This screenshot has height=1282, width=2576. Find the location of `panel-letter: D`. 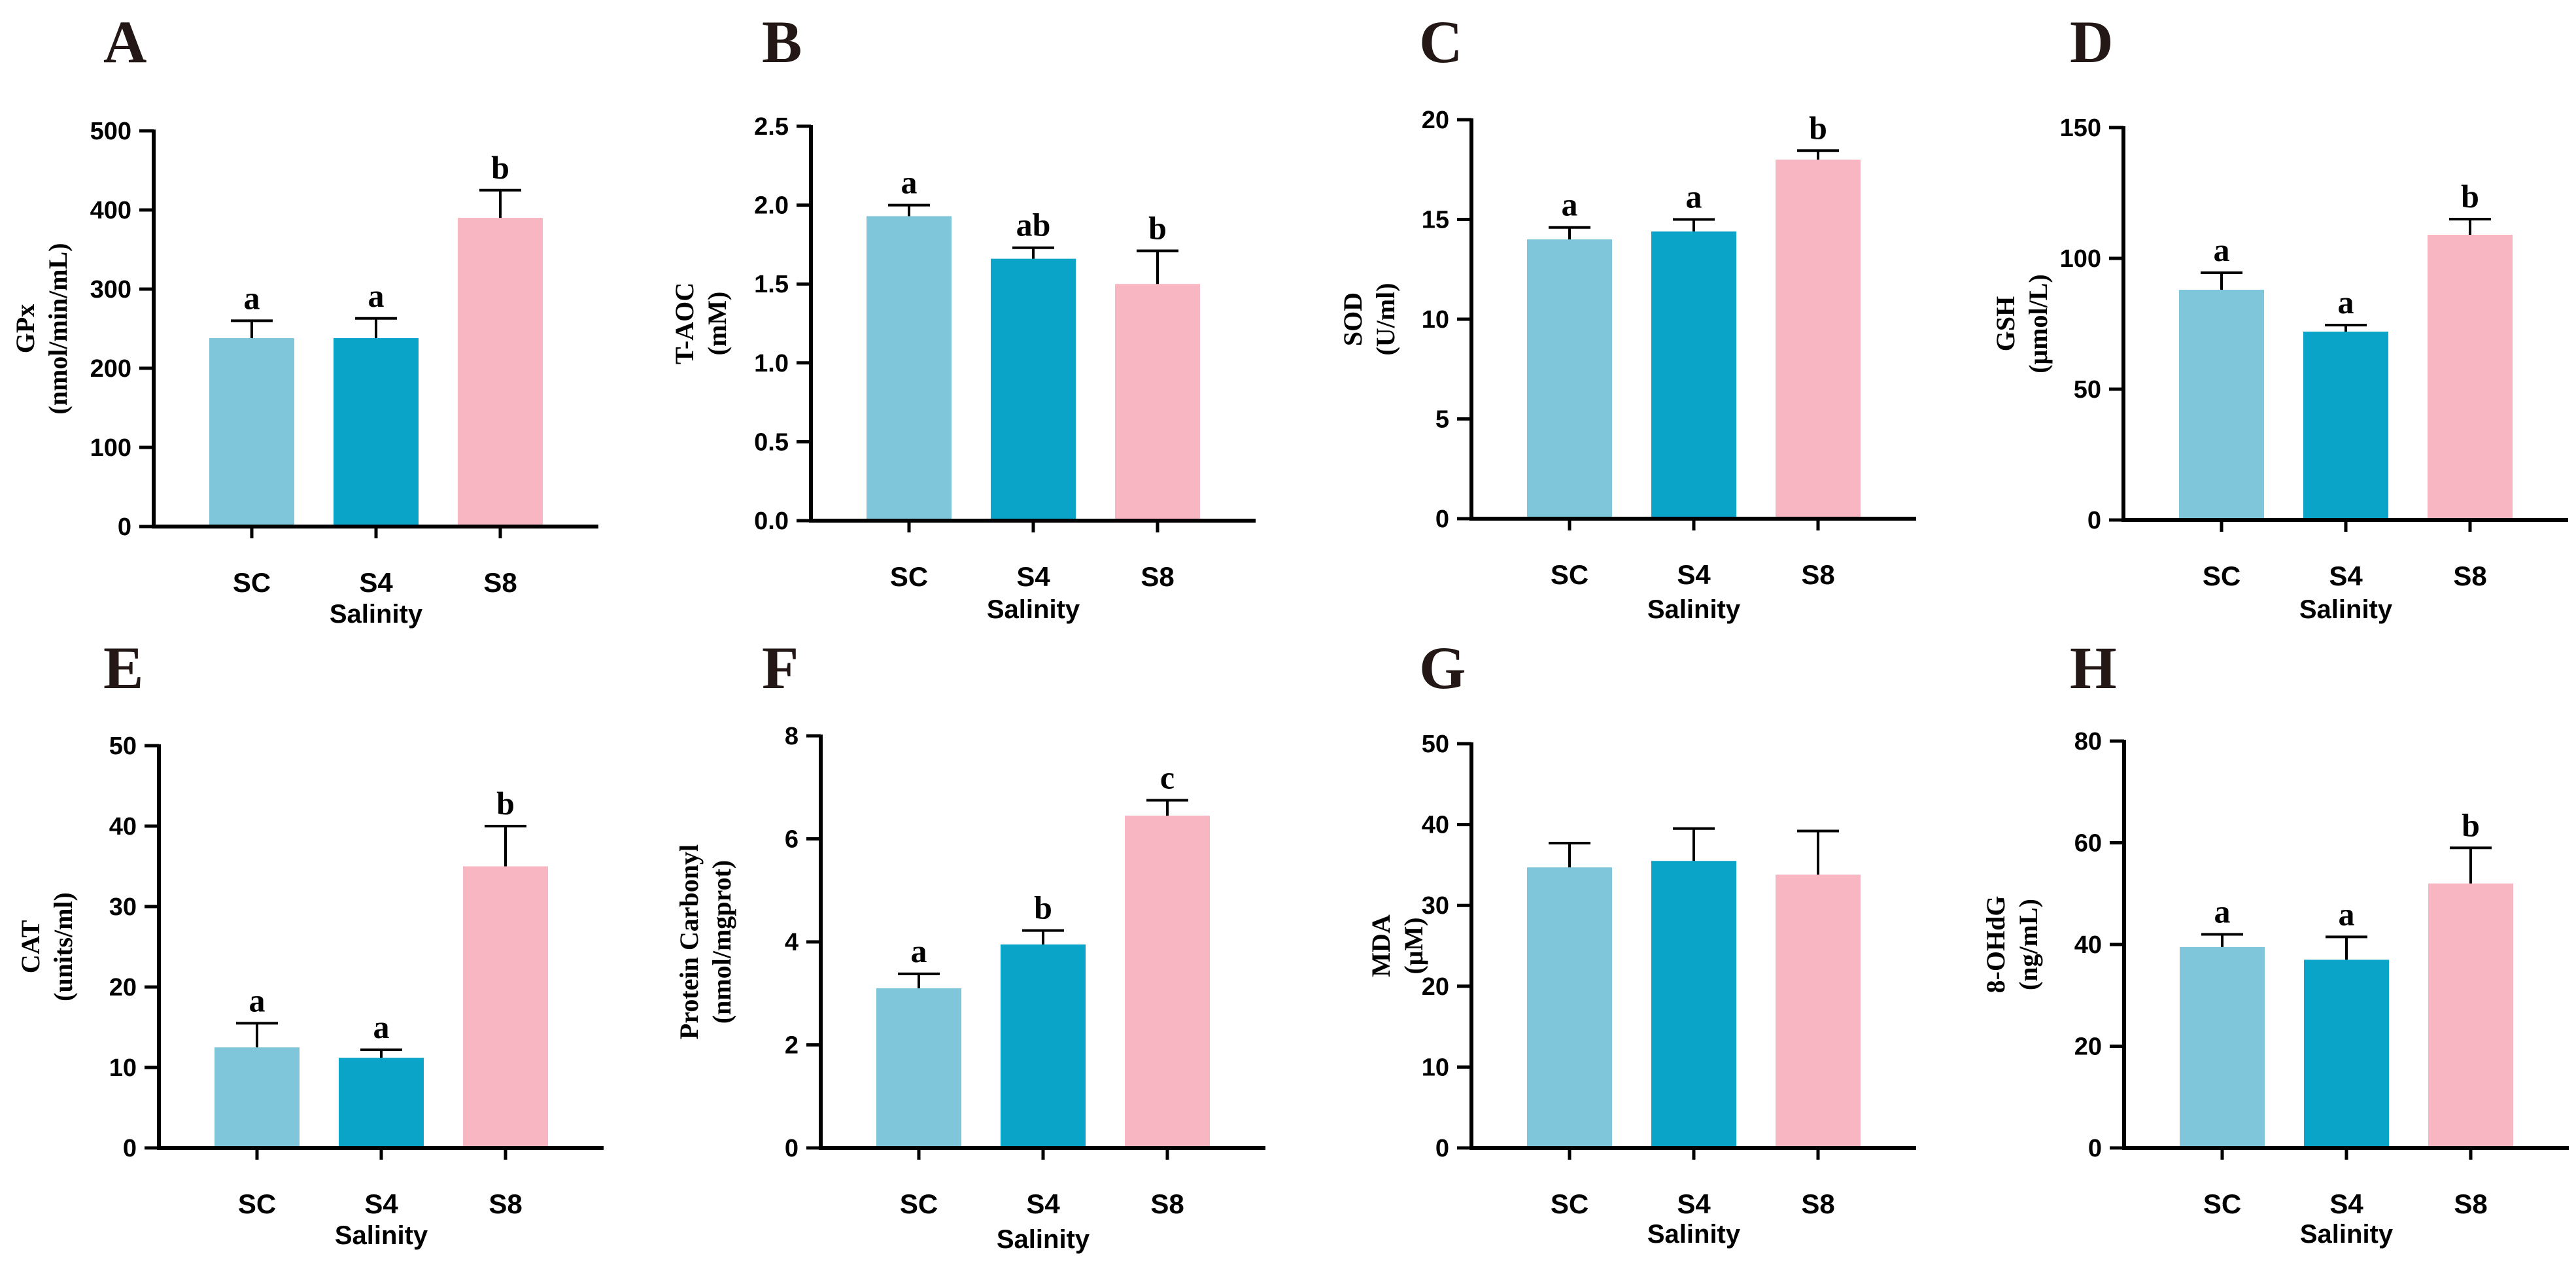

panel-letter: D is located at coordinates (2091, 42).